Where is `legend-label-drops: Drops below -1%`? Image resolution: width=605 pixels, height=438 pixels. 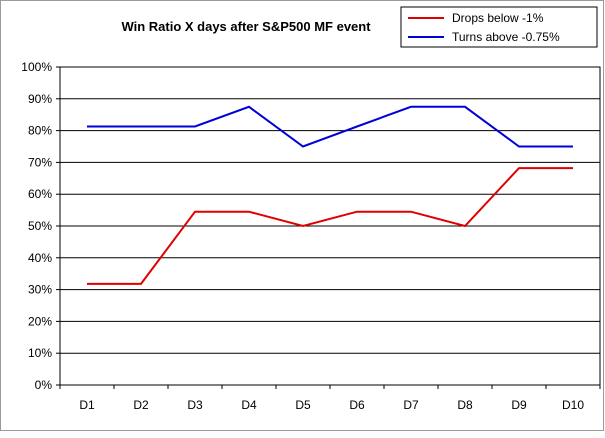
legend-label-drops: Drops below -1% is located at coordinates (498, 18).